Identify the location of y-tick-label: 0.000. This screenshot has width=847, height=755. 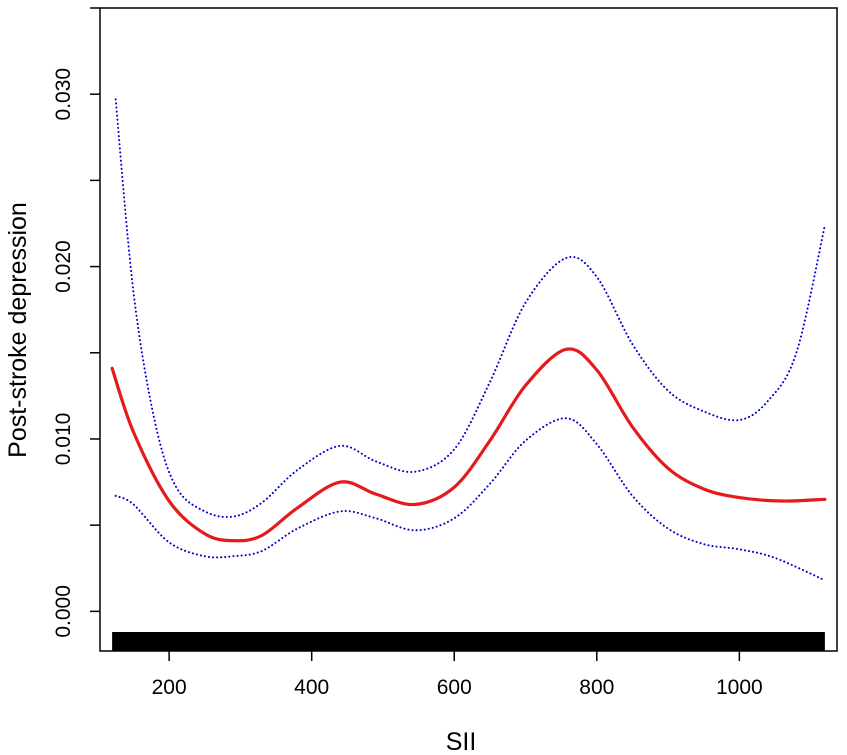
(63, 611).